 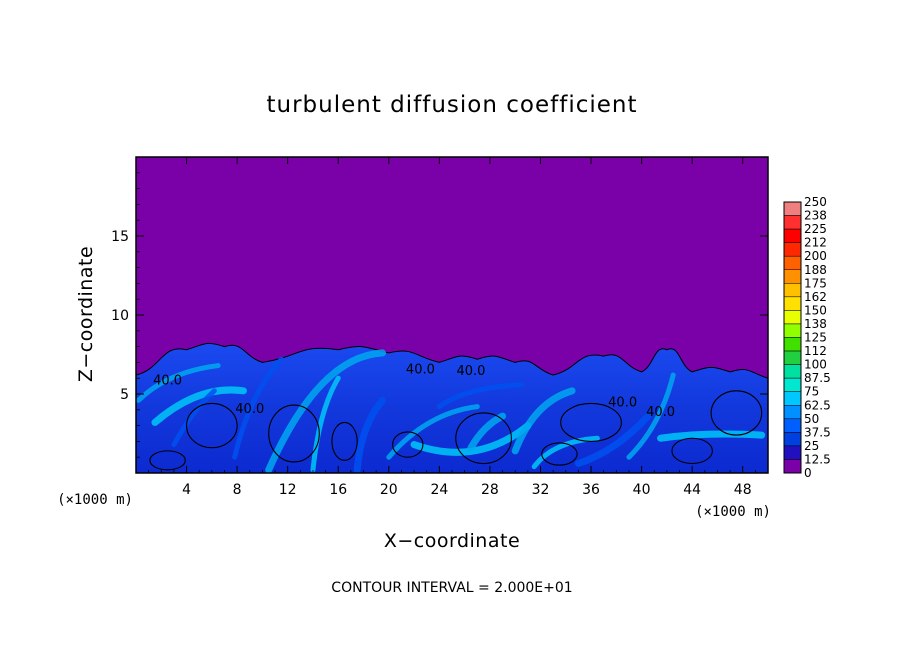 What do you see at coordinates (743, 490) in the screenshot?
I see `x-tick-label: 48` at bounding box center [743, 490].